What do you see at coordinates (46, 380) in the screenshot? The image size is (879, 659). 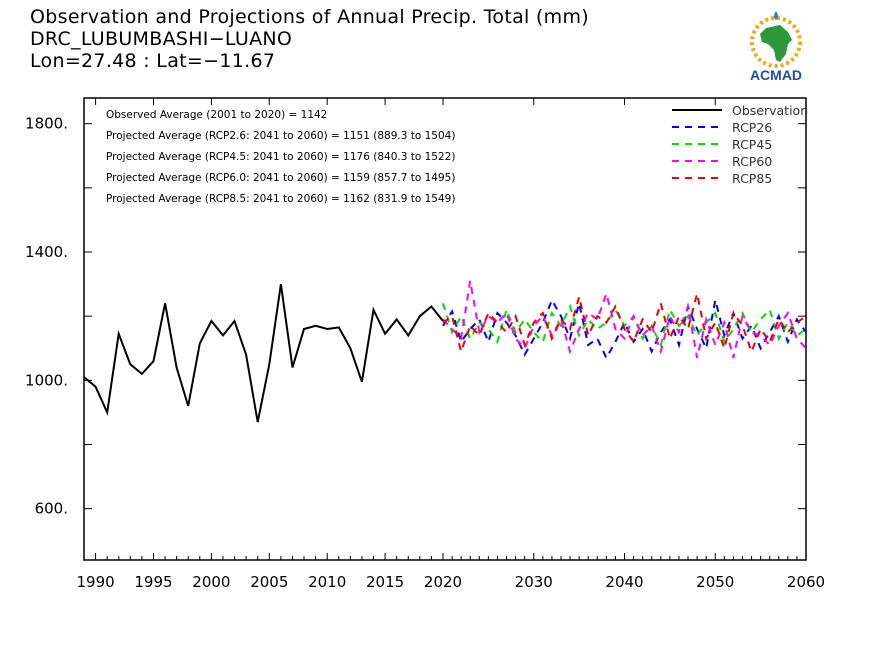 I see `y-tick-label: 1000.` at bounding box center [46, 380].